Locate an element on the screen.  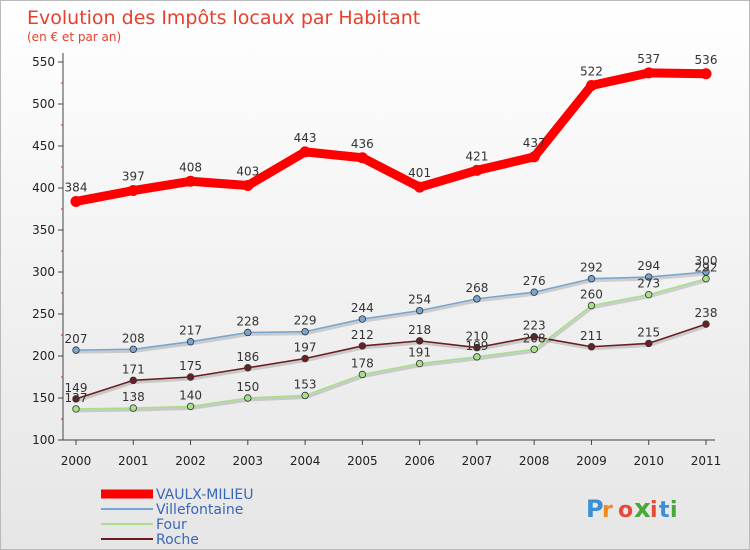
y-tick-label: 250 is located at coordinates (43, 314).